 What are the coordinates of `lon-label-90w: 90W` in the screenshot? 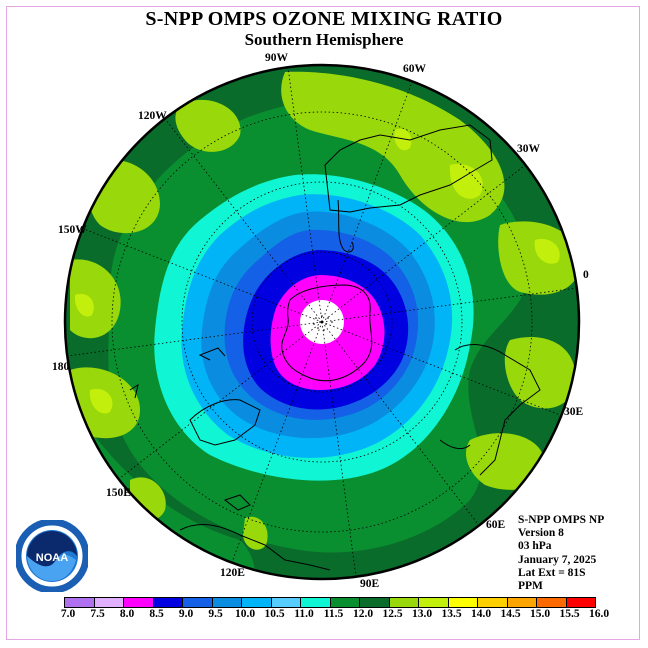 It's located at (277, 58).